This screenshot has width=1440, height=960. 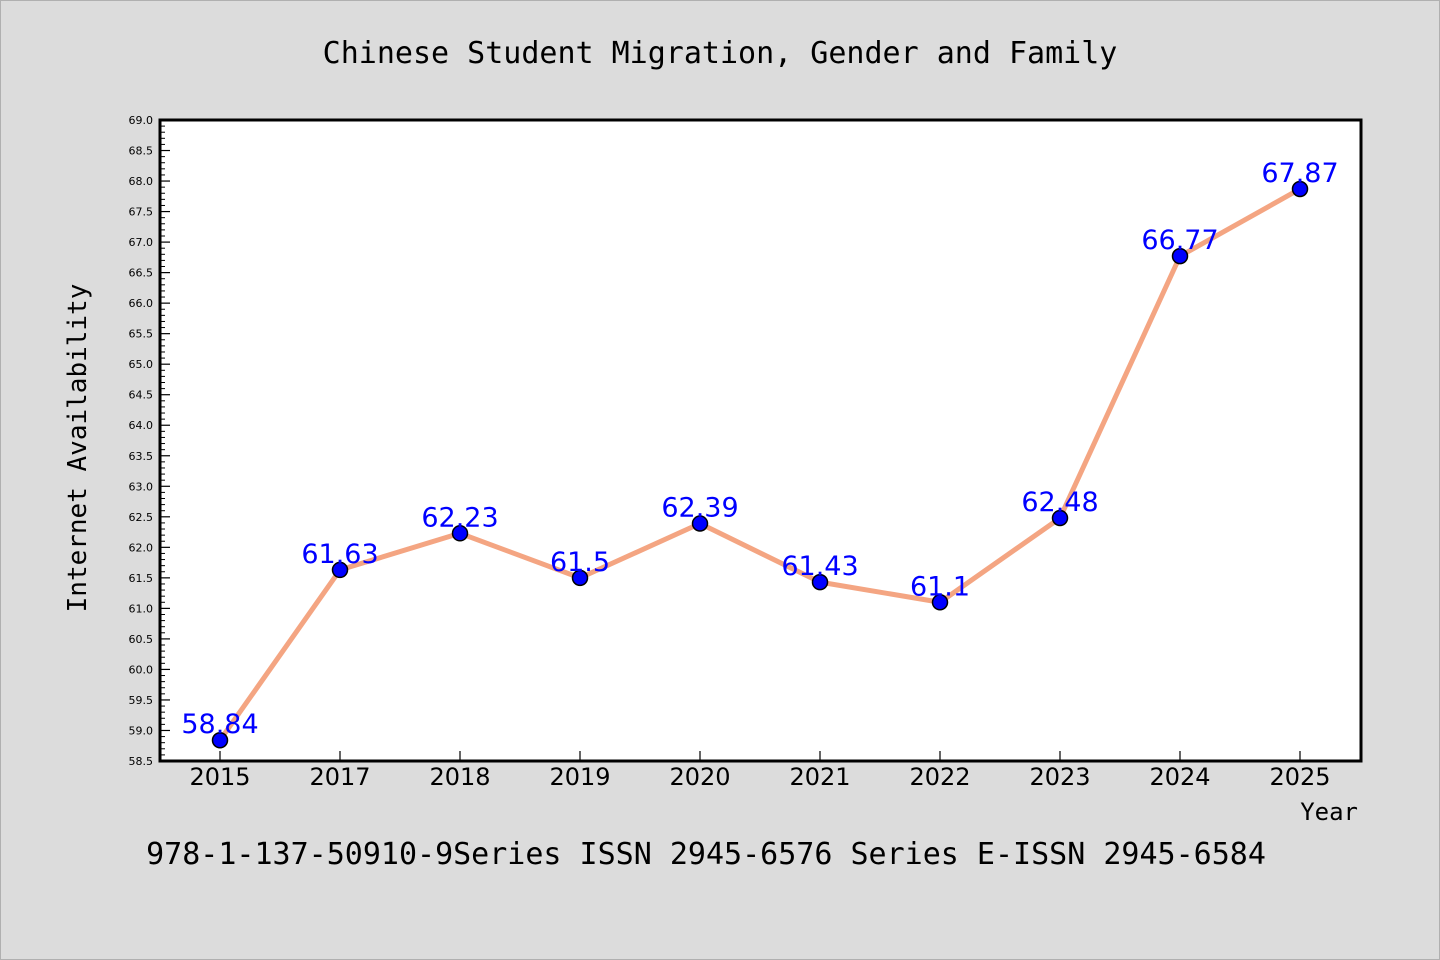 What do you see at coordinates (78, 448) in the screenshot?
I see `y-axis-label: Internet Availability` at bounding box center [78, 448].